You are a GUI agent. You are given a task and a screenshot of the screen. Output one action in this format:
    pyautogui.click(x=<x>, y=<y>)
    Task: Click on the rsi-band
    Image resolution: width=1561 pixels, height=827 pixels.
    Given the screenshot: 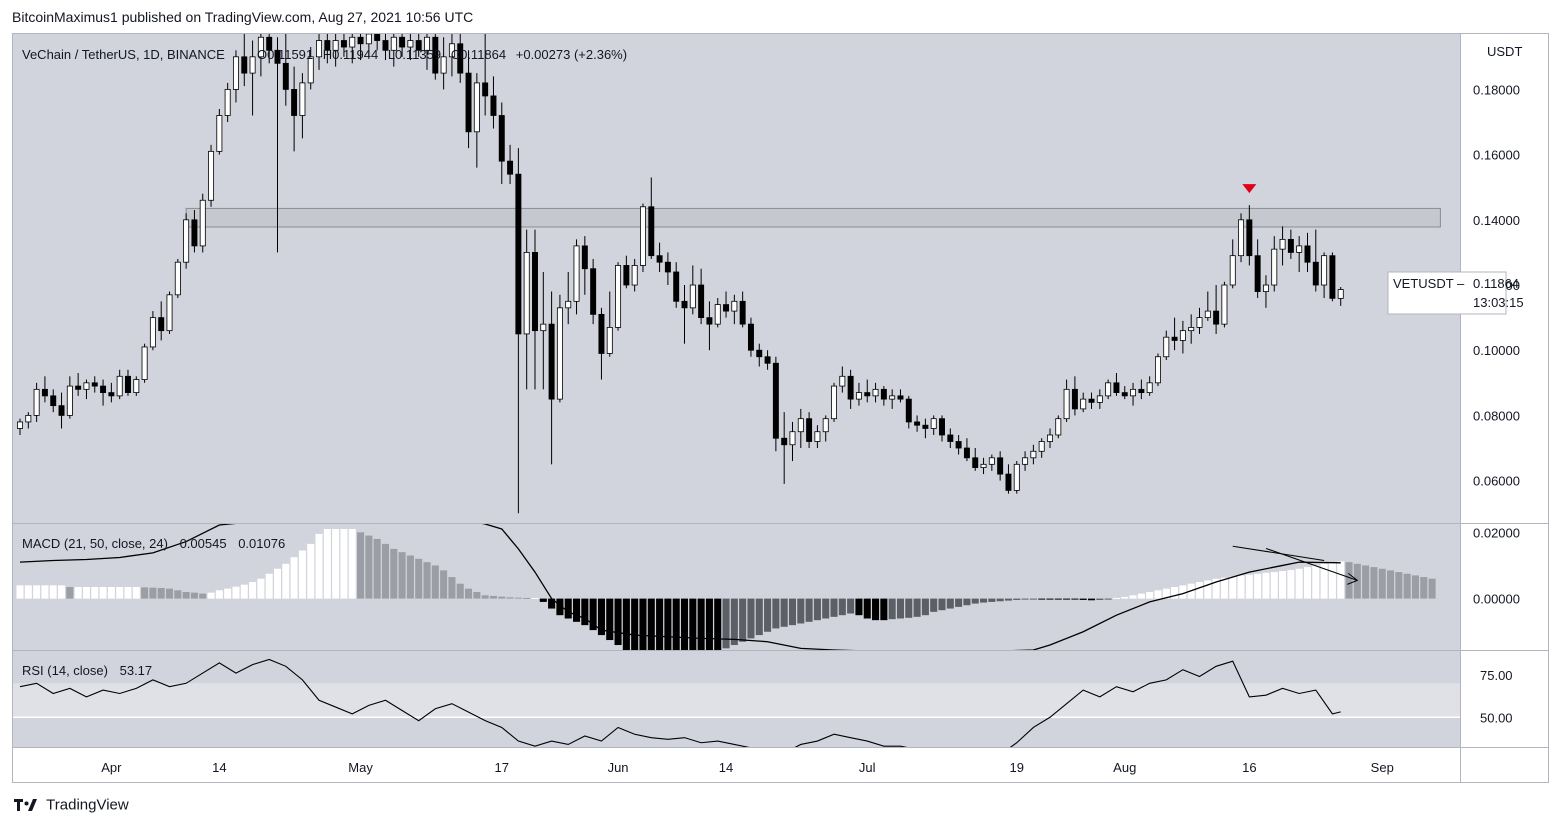 What is the action you would take?
    pyautogui.click(x=736, y=700)
    